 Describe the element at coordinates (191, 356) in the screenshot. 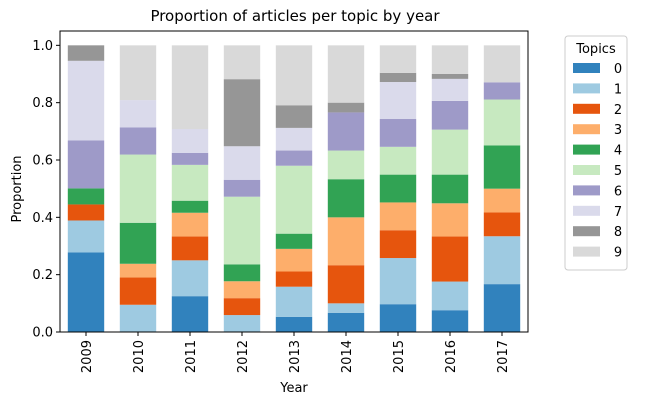

I see `x-tick-label-2011: 2011` at that location.